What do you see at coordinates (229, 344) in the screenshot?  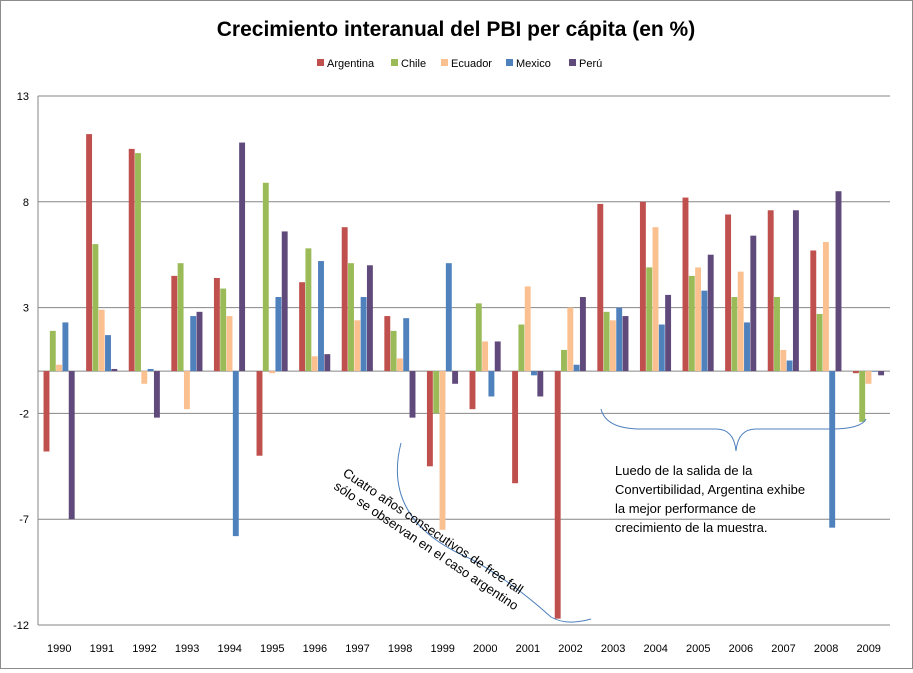 I see `bar-ecuador-1994` at bounding box center [229, 344].